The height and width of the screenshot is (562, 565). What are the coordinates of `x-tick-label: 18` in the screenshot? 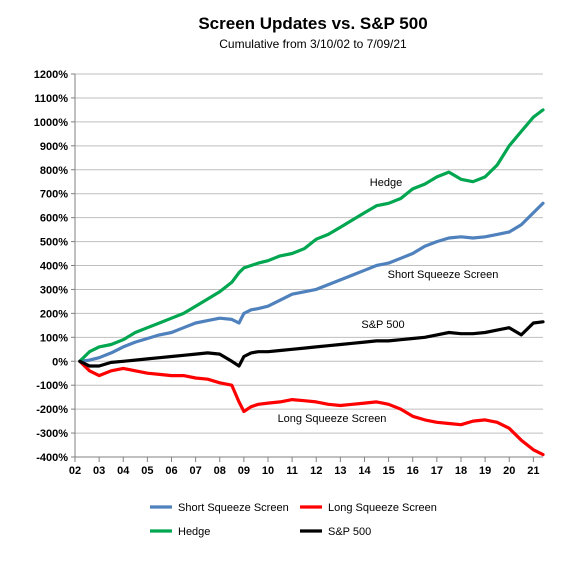 It's located at (461, 471).